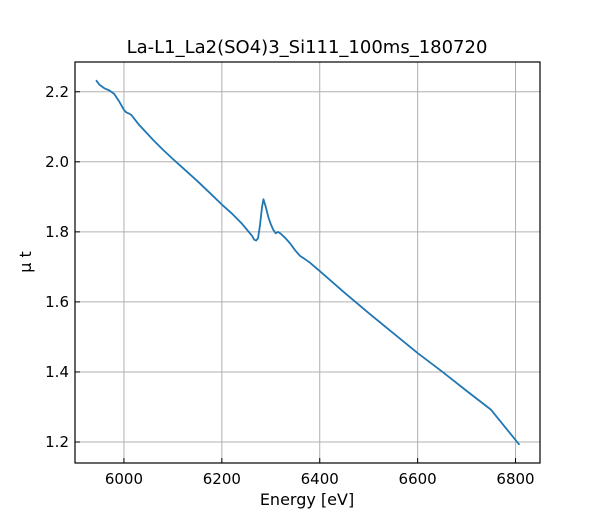 The height and width of the screenshot is (520, 600). What do you see at coordinates (57, 372) in the screenshot?
I see `y-tick-label: 1.4` at bounding box center [57, 372].